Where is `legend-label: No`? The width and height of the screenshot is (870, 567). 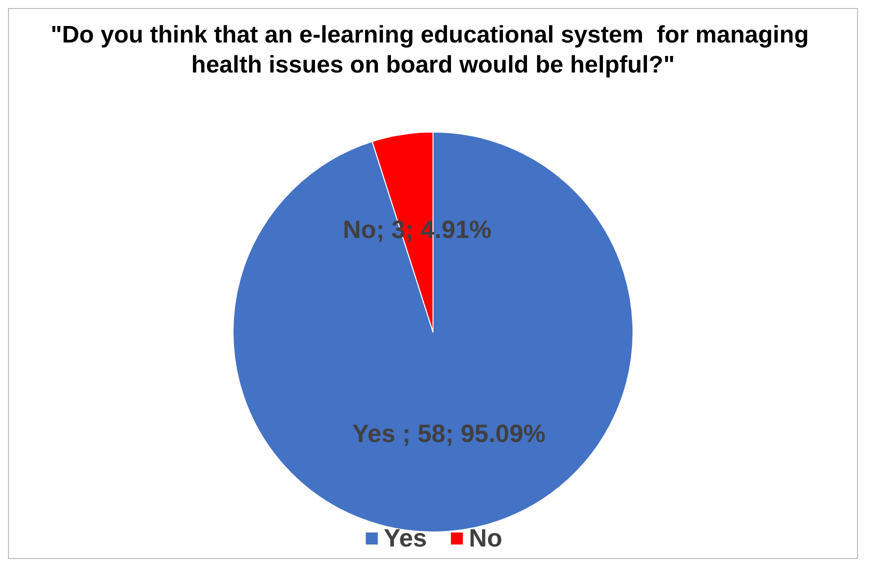 legend-label: No is located at coordinates (485, 538).